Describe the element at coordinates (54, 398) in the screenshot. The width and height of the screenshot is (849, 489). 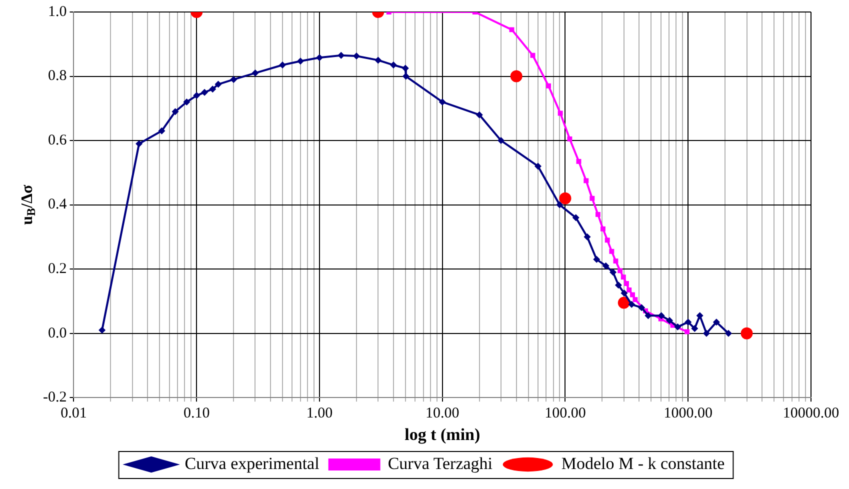
I see `y-tick-label: -0.2` at that location.